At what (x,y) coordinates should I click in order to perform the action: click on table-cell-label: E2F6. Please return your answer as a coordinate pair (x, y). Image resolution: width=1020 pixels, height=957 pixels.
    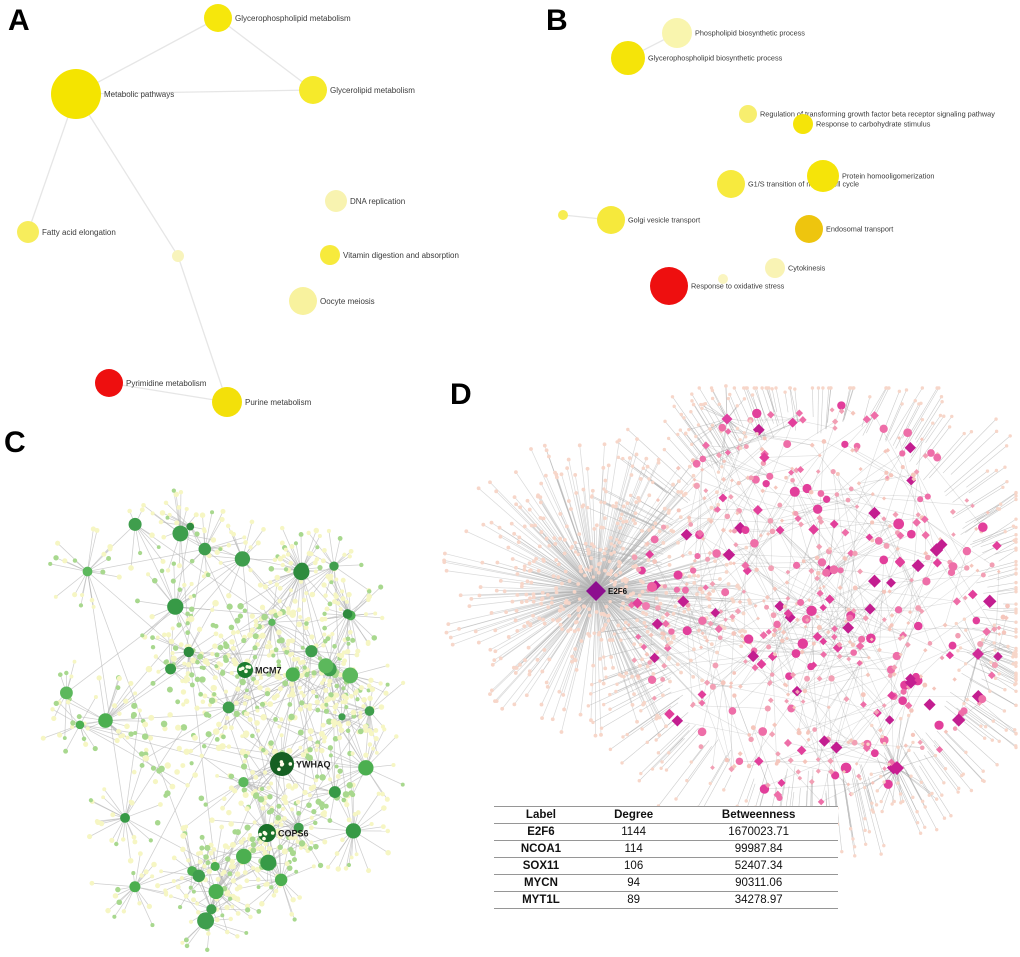
    Looking at the image, I should click on (541, 832).